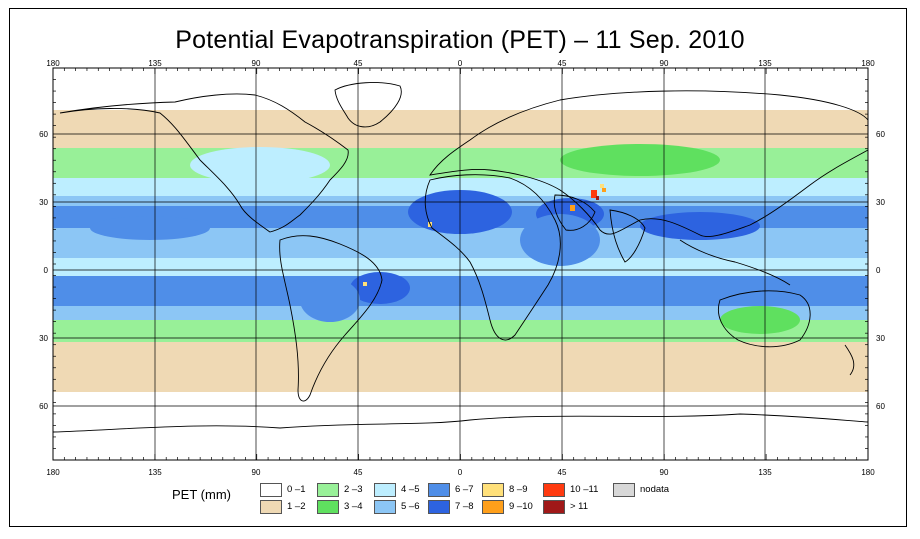 This screenshot has height=539, width=920. What do you see at coordinates (880, 134) in the screenshot?
I see `right-tick-60n: 60` at bounding box center [880, 134].